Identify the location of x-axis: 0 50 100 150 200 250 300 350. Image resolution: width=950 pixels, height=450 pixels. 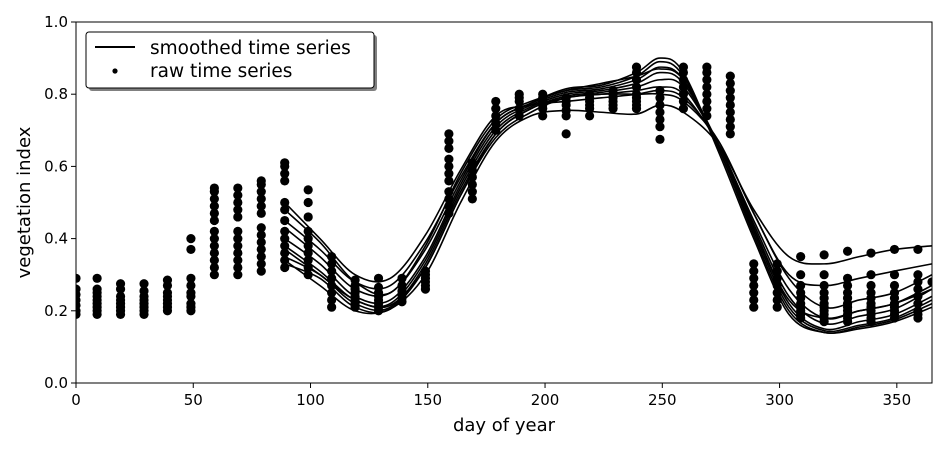
(491, 396).